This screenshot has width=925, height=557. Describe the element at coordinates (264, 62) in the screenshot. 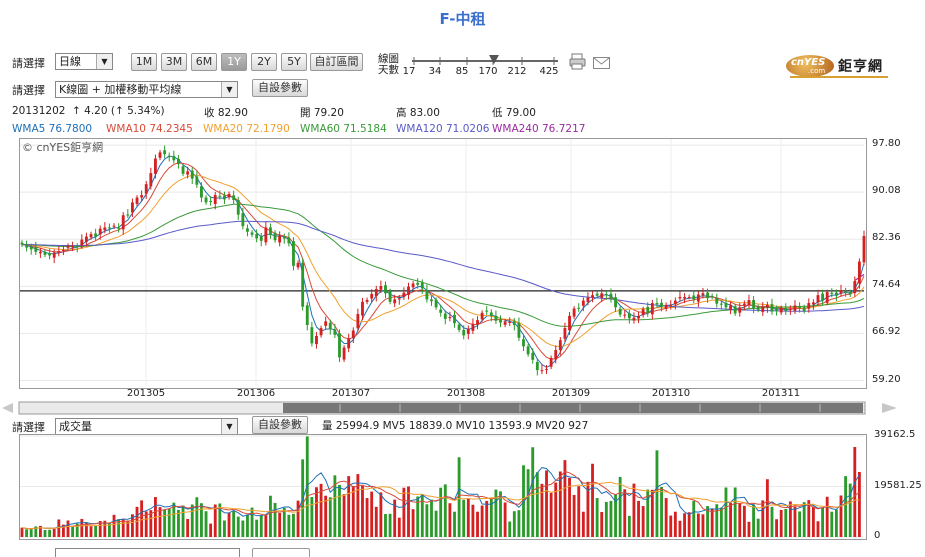

I see `range-button-2y: 2Y` at that location.